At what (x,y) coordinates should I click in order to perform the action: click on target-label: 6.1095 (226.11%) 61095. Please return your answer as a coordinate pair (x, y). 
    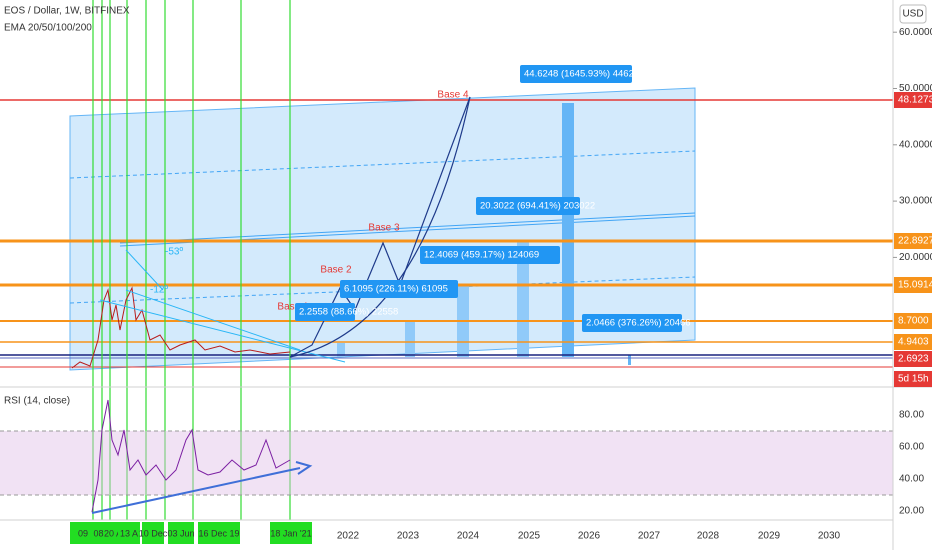
    Looking at the image, I should click on (396, 289).